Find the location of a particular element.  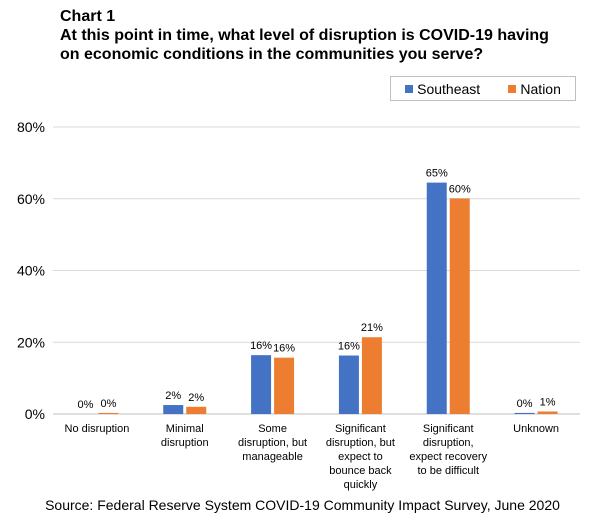

legend-label-southeast: Southeast is located at coordinates (449, 88).